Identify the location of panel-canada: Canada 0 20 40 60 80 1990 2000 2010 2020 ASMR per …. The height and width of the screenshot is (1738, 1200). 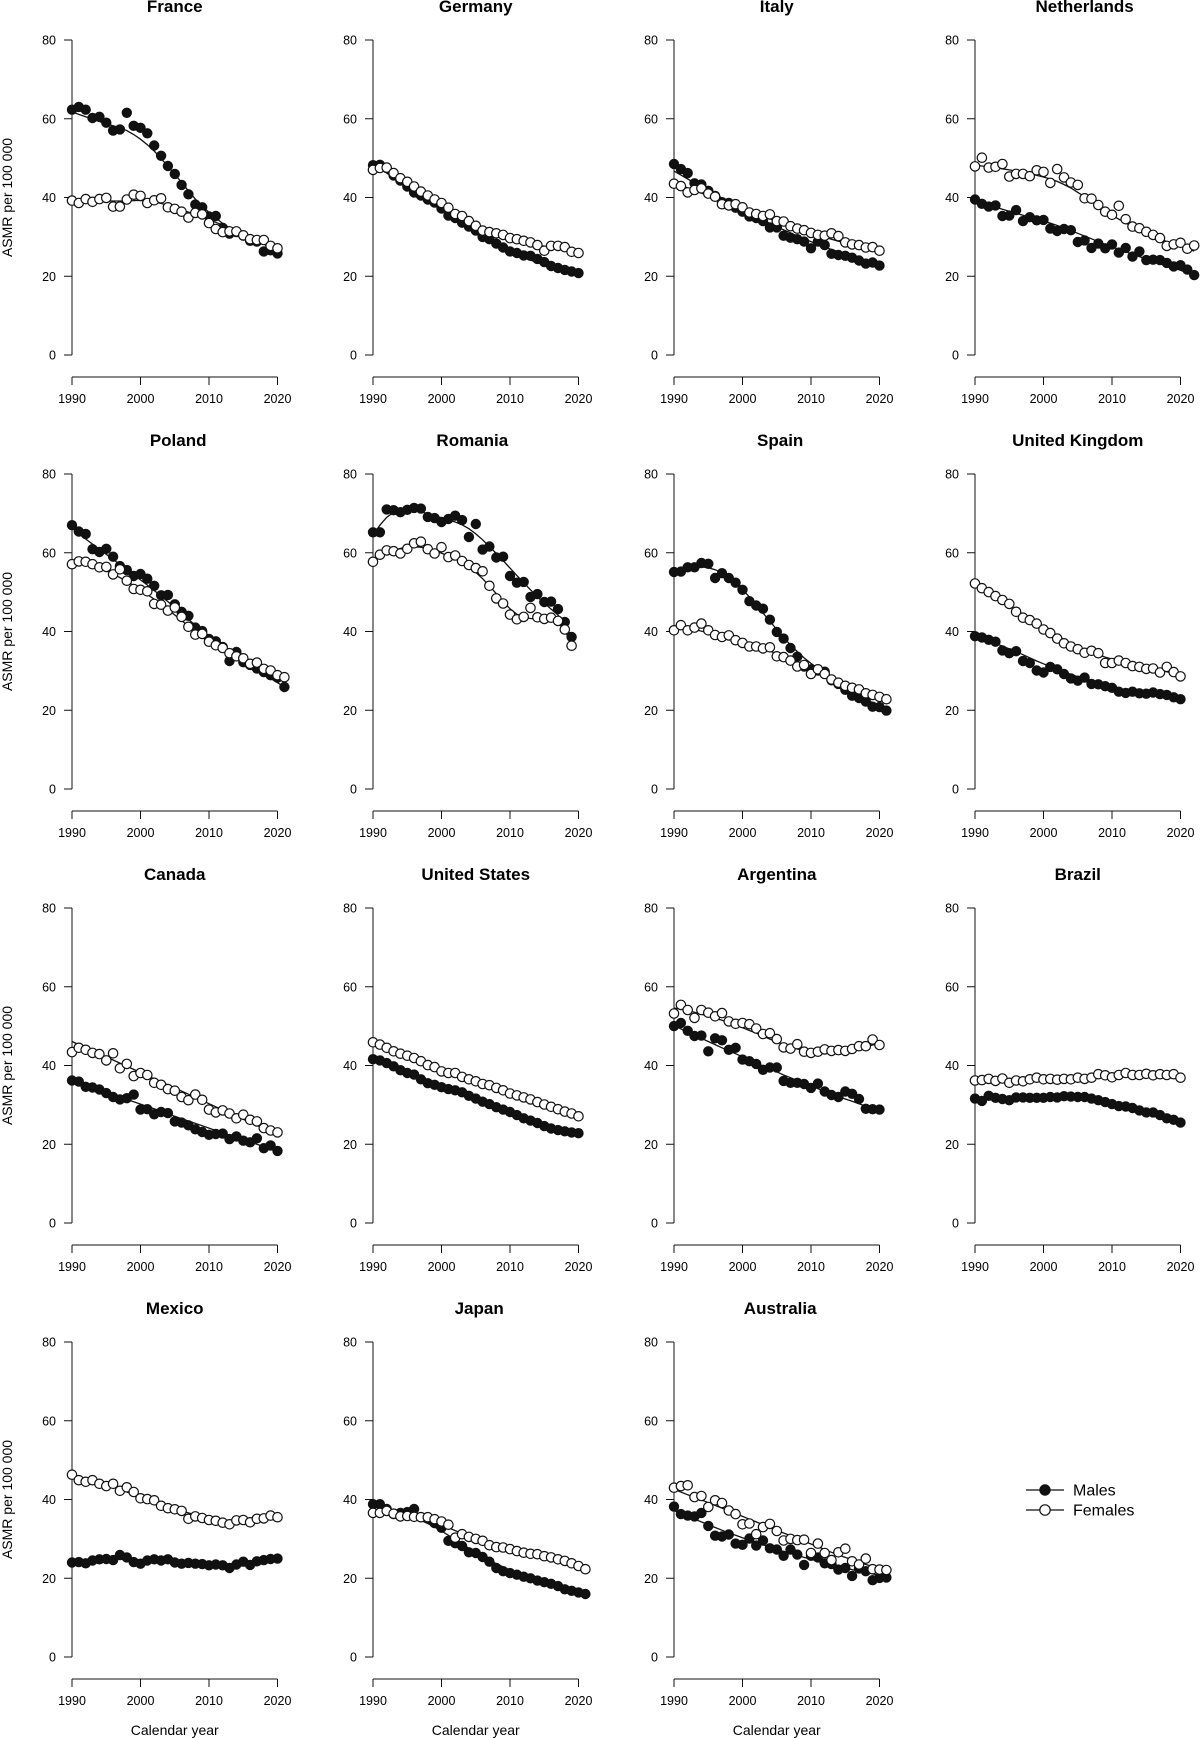
(145, 1069).